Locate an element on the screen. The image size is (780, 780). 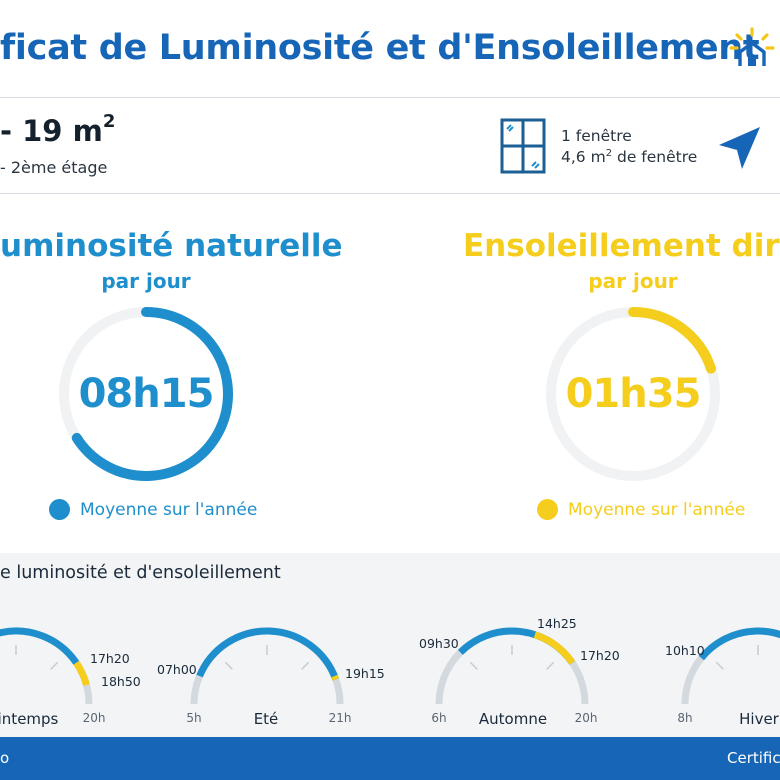
luminosity-legend: Moyenne sur l'année is located at coordinates (153, 509).